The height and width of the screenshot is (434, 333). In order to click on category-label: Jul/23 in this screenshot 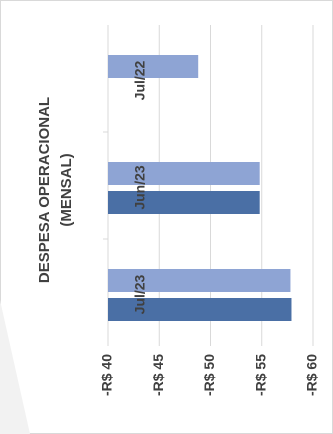, I will do `click(140, 294)`.